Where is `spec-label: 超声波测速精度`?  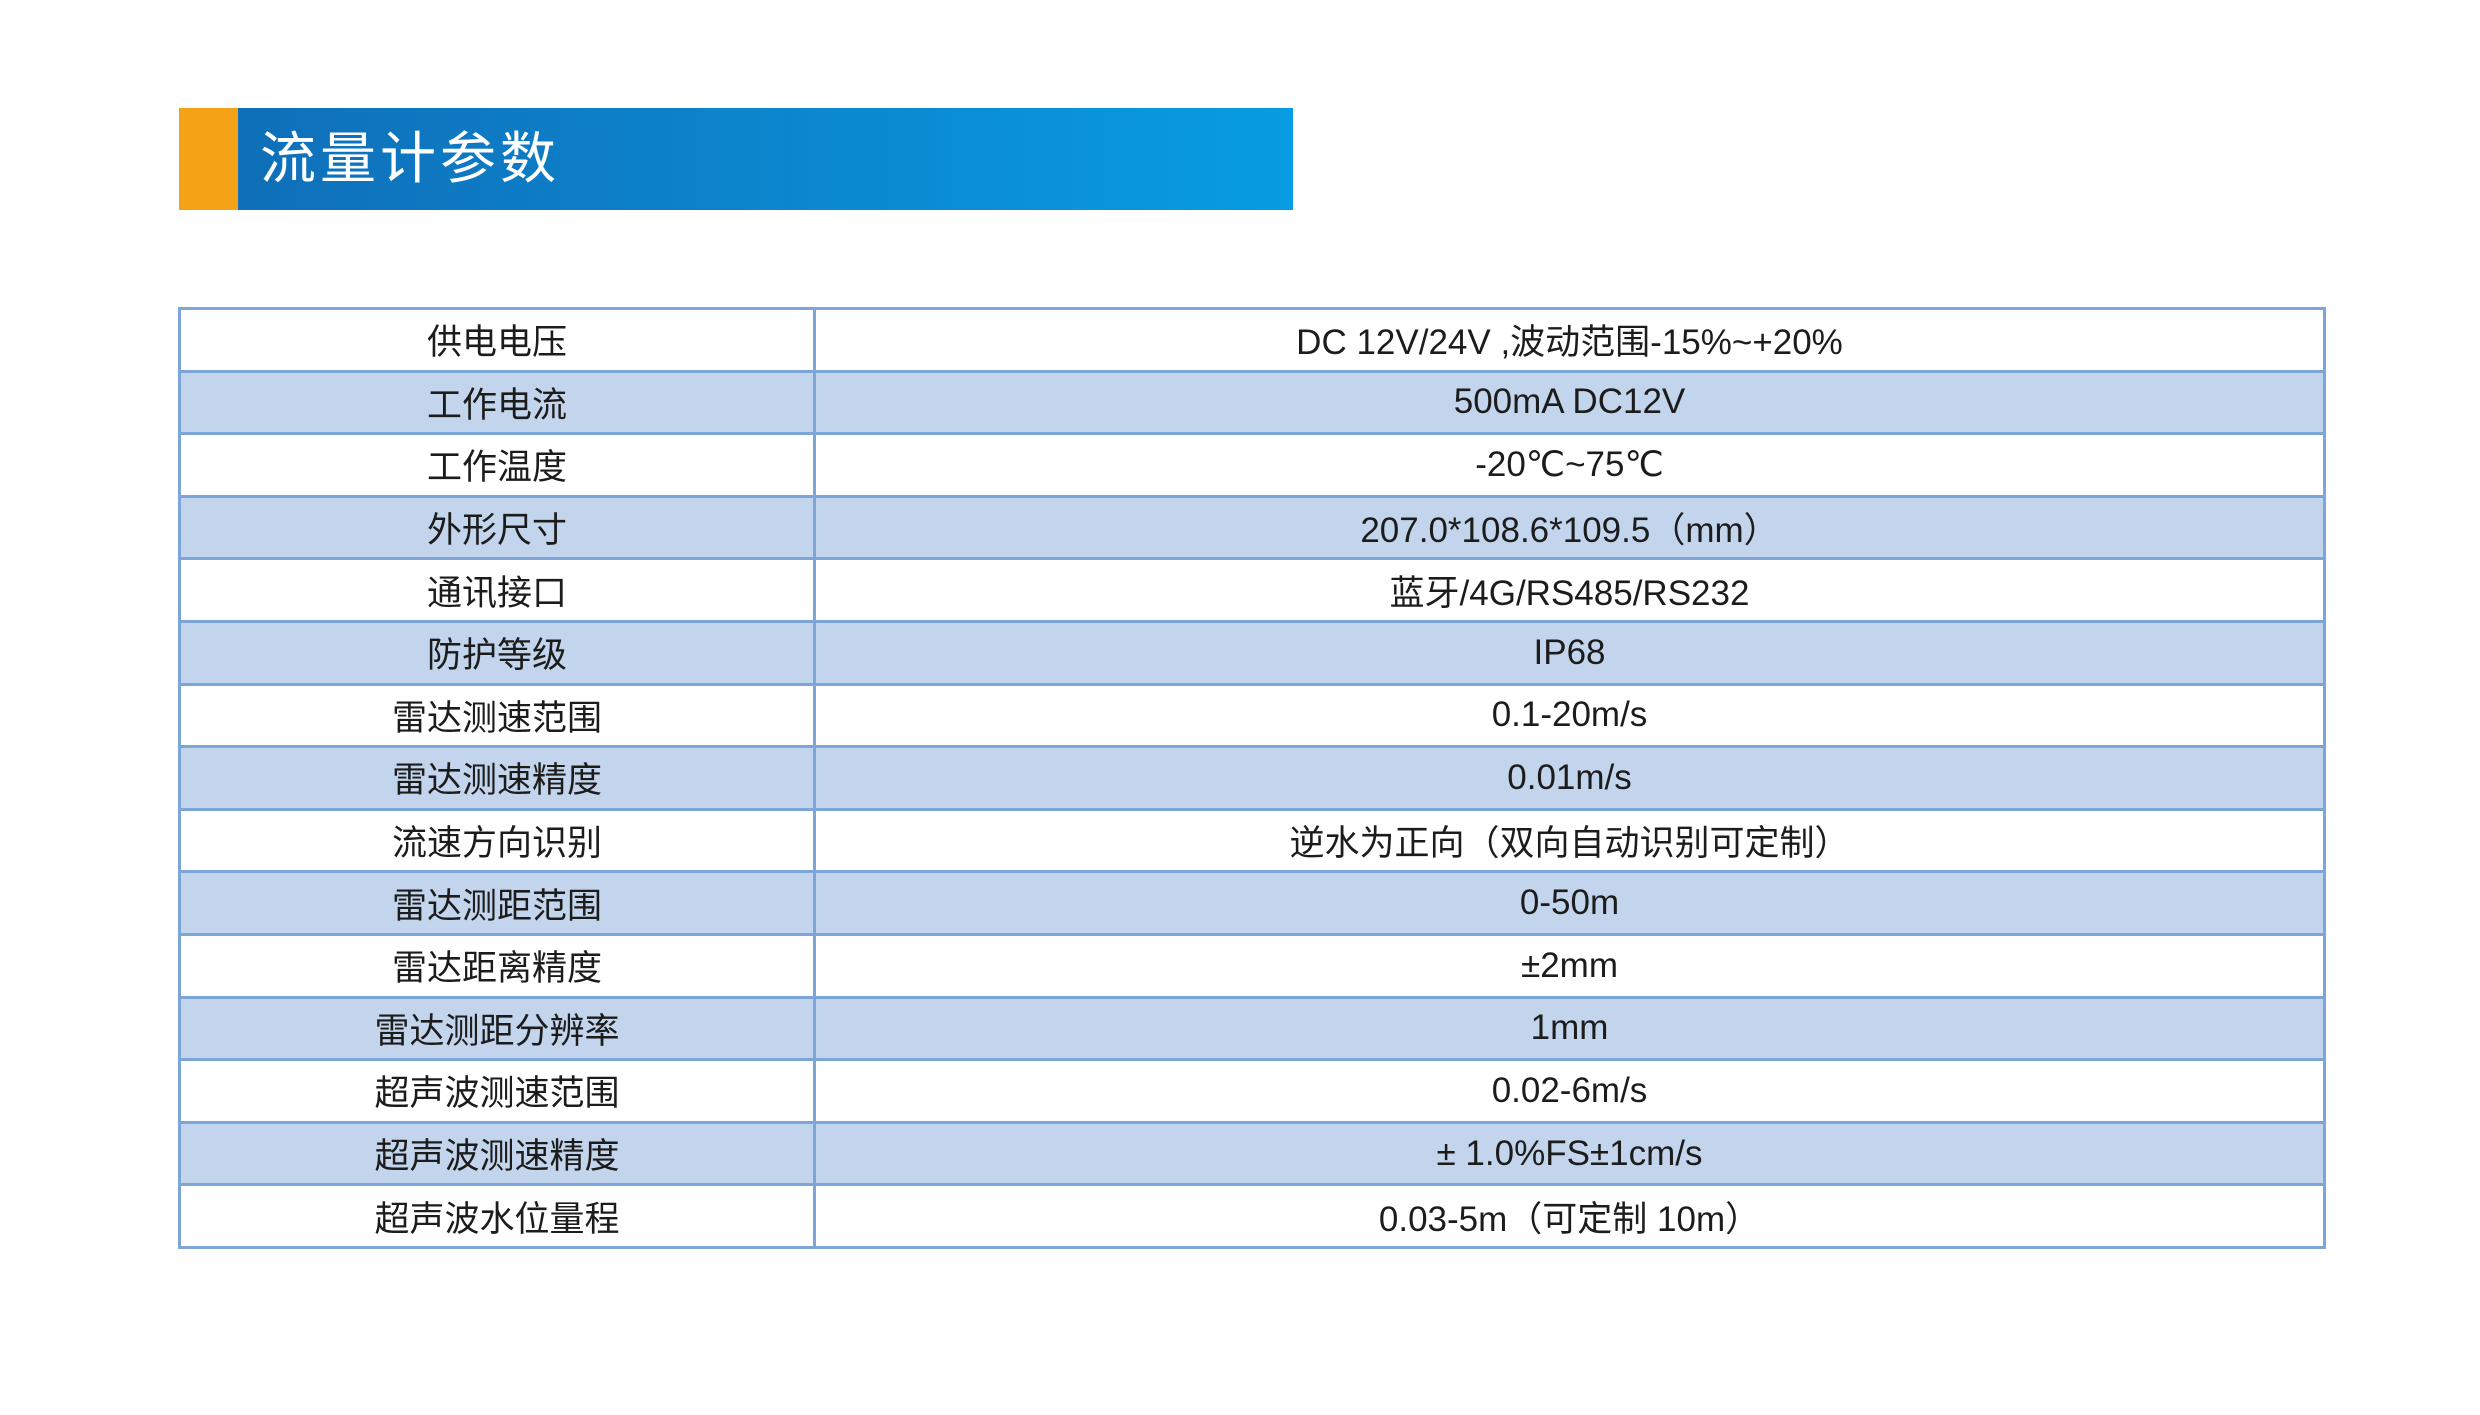
spec-label: 超声波测速精度 is located at coordinates (497, 1153).